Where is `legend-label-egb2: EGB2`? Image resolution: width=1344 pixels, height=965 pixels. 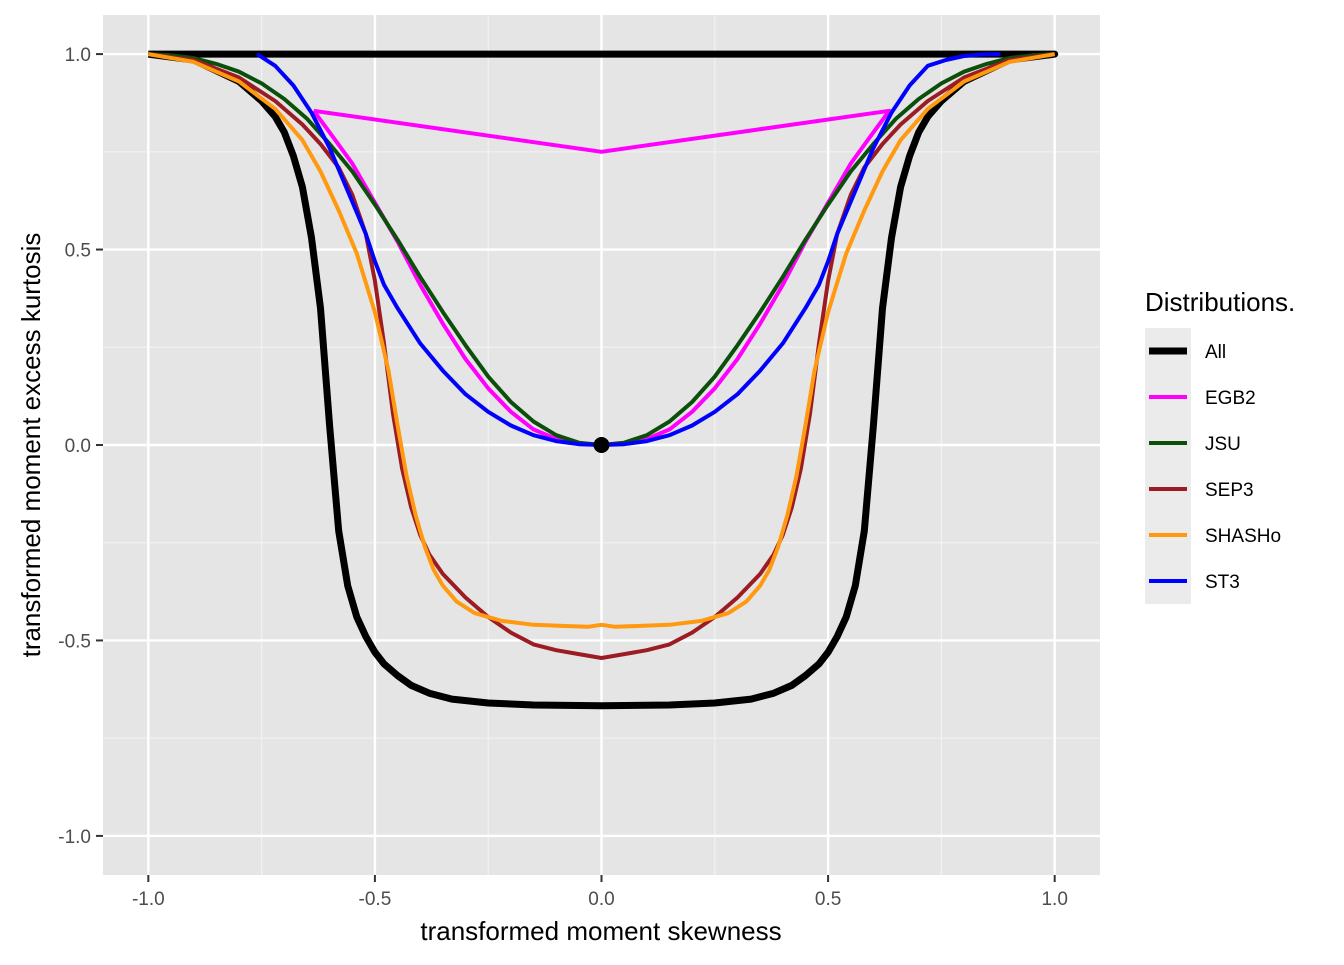
legend-label-egb2: EGB2 is located at coordinates (1230, 398).